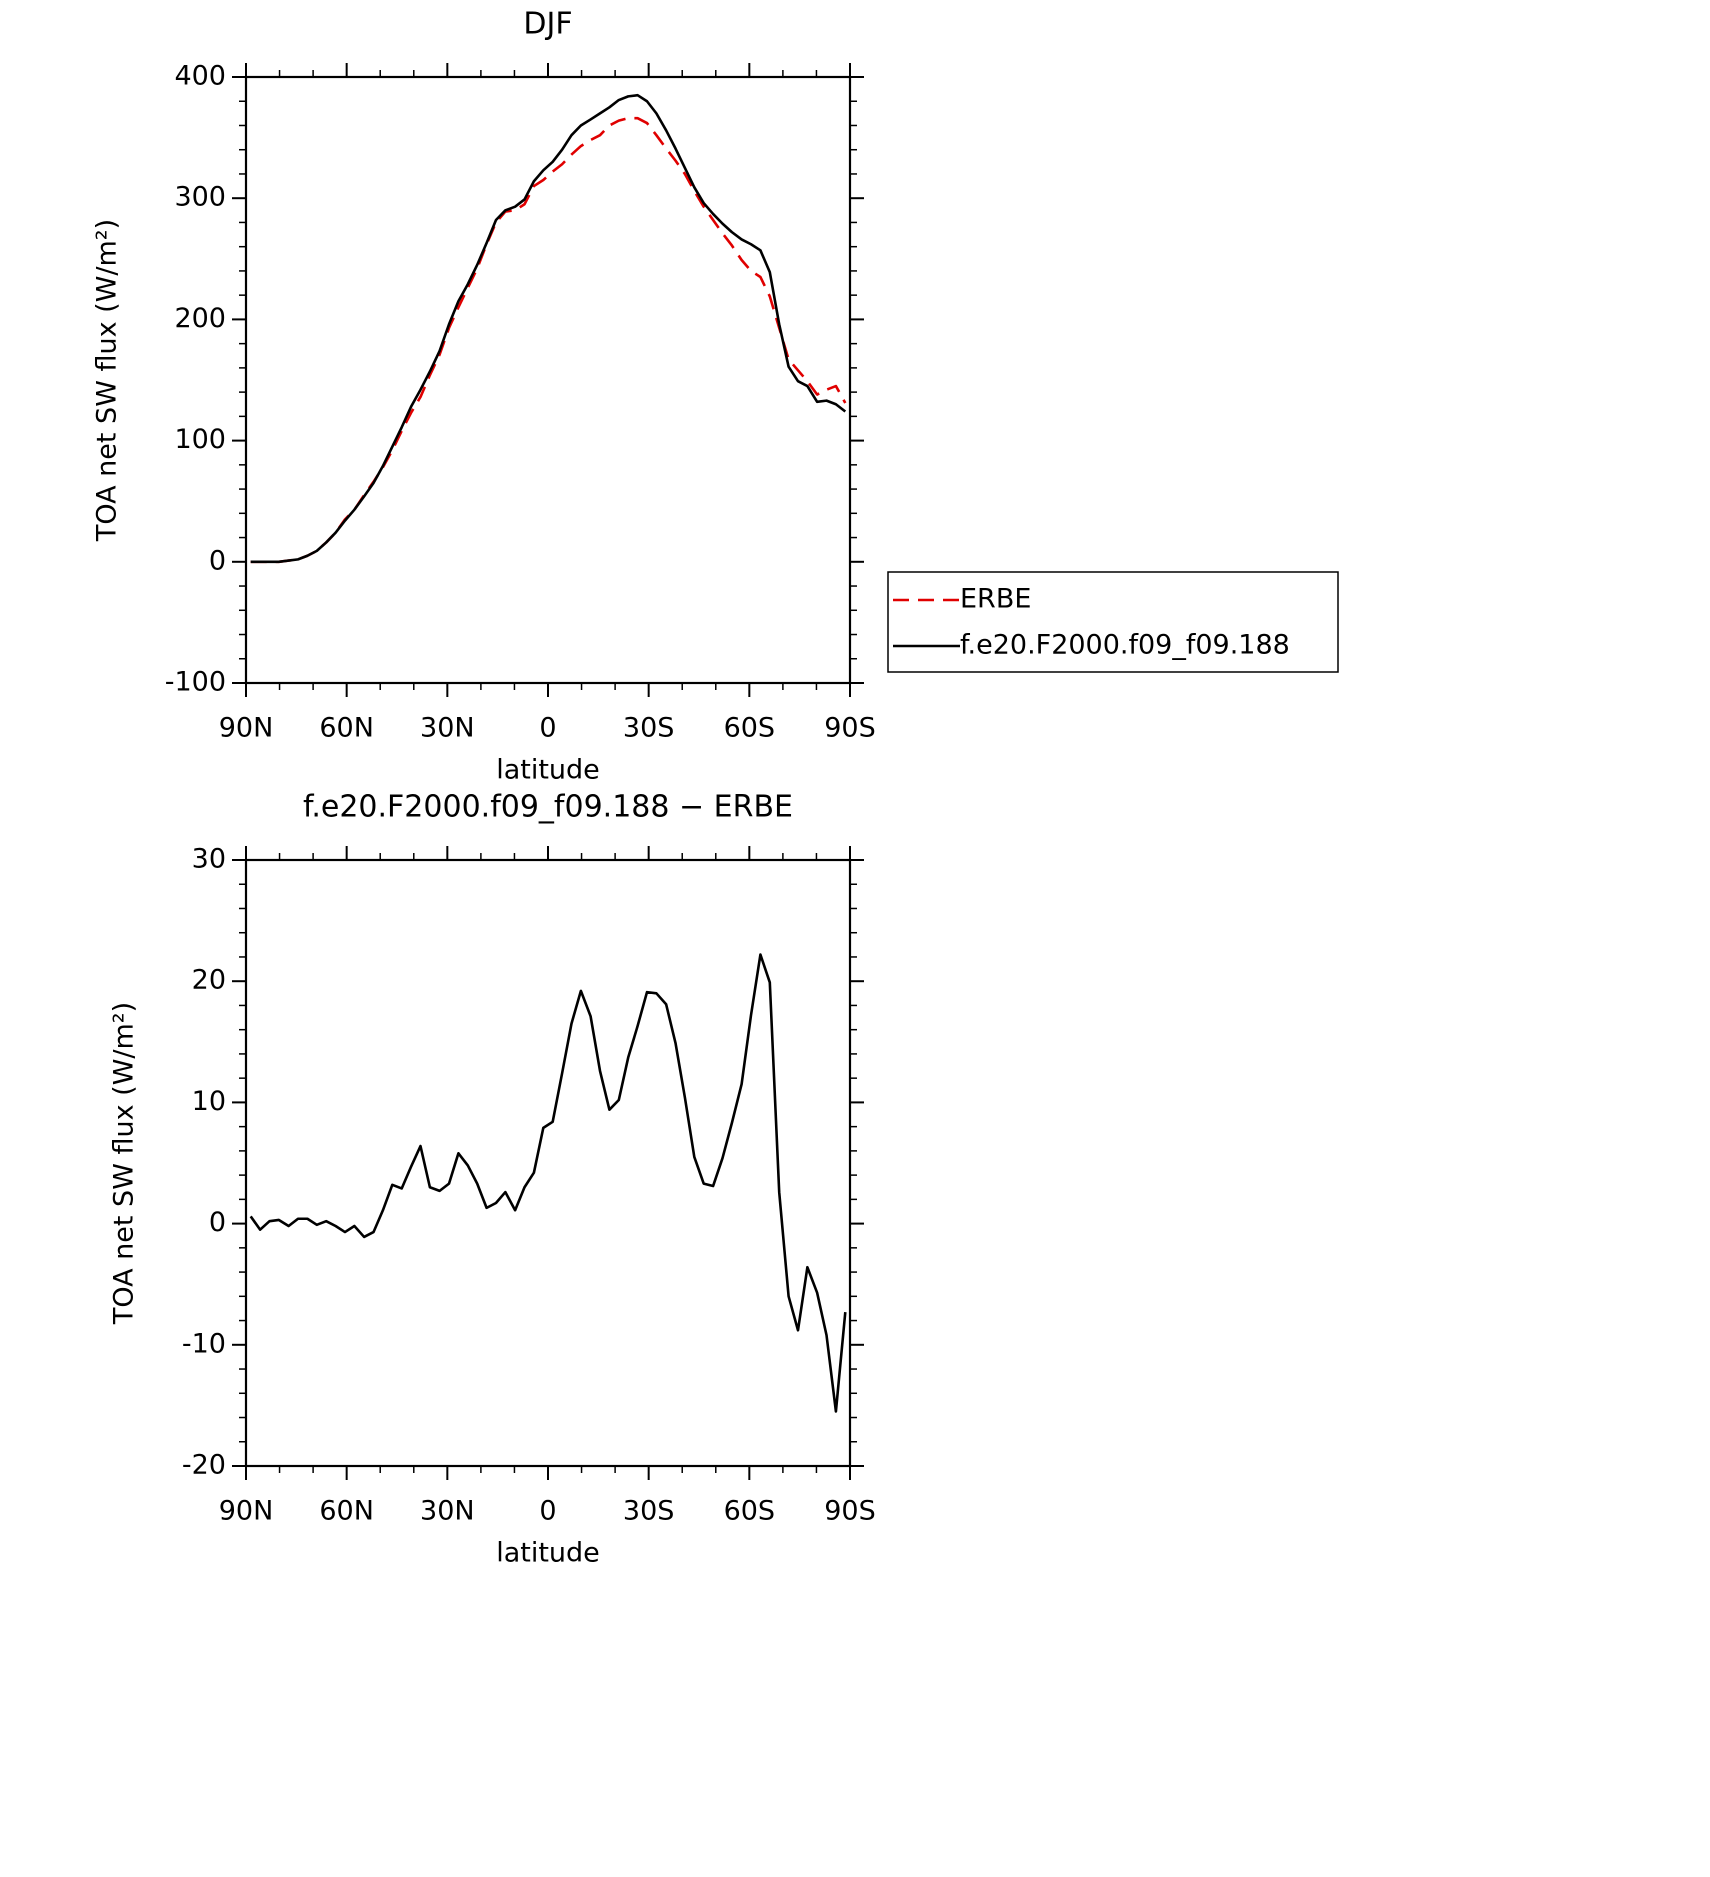 The height and width of the screenshot is (1877, 1710). What do you see at coordinates (200, 318) in the screenshot?
I see `y-tick-label: 200` at bounding box center [200, 318].